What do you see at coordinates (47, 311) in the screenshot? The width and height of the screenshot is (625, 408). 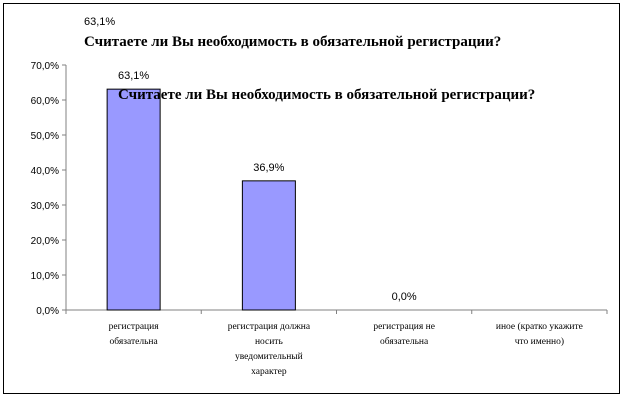 I see `y-tick-label: 0,0%` at bounding box center [47, 311].